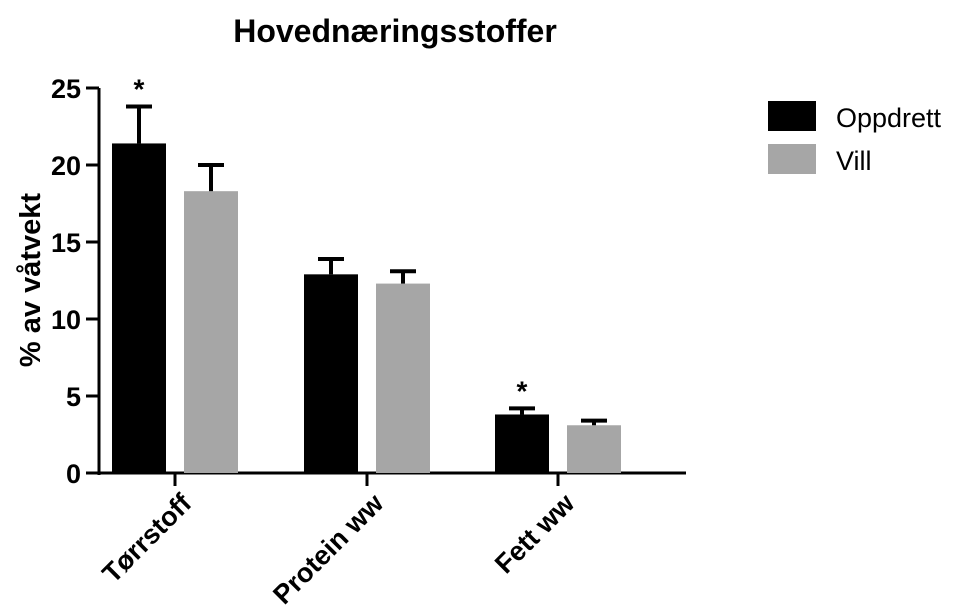 Image resolution: width=960 pixels, height=615 pixels. I want to click on y-axis: 0 5 10 15 20 25, so click(76, 281).